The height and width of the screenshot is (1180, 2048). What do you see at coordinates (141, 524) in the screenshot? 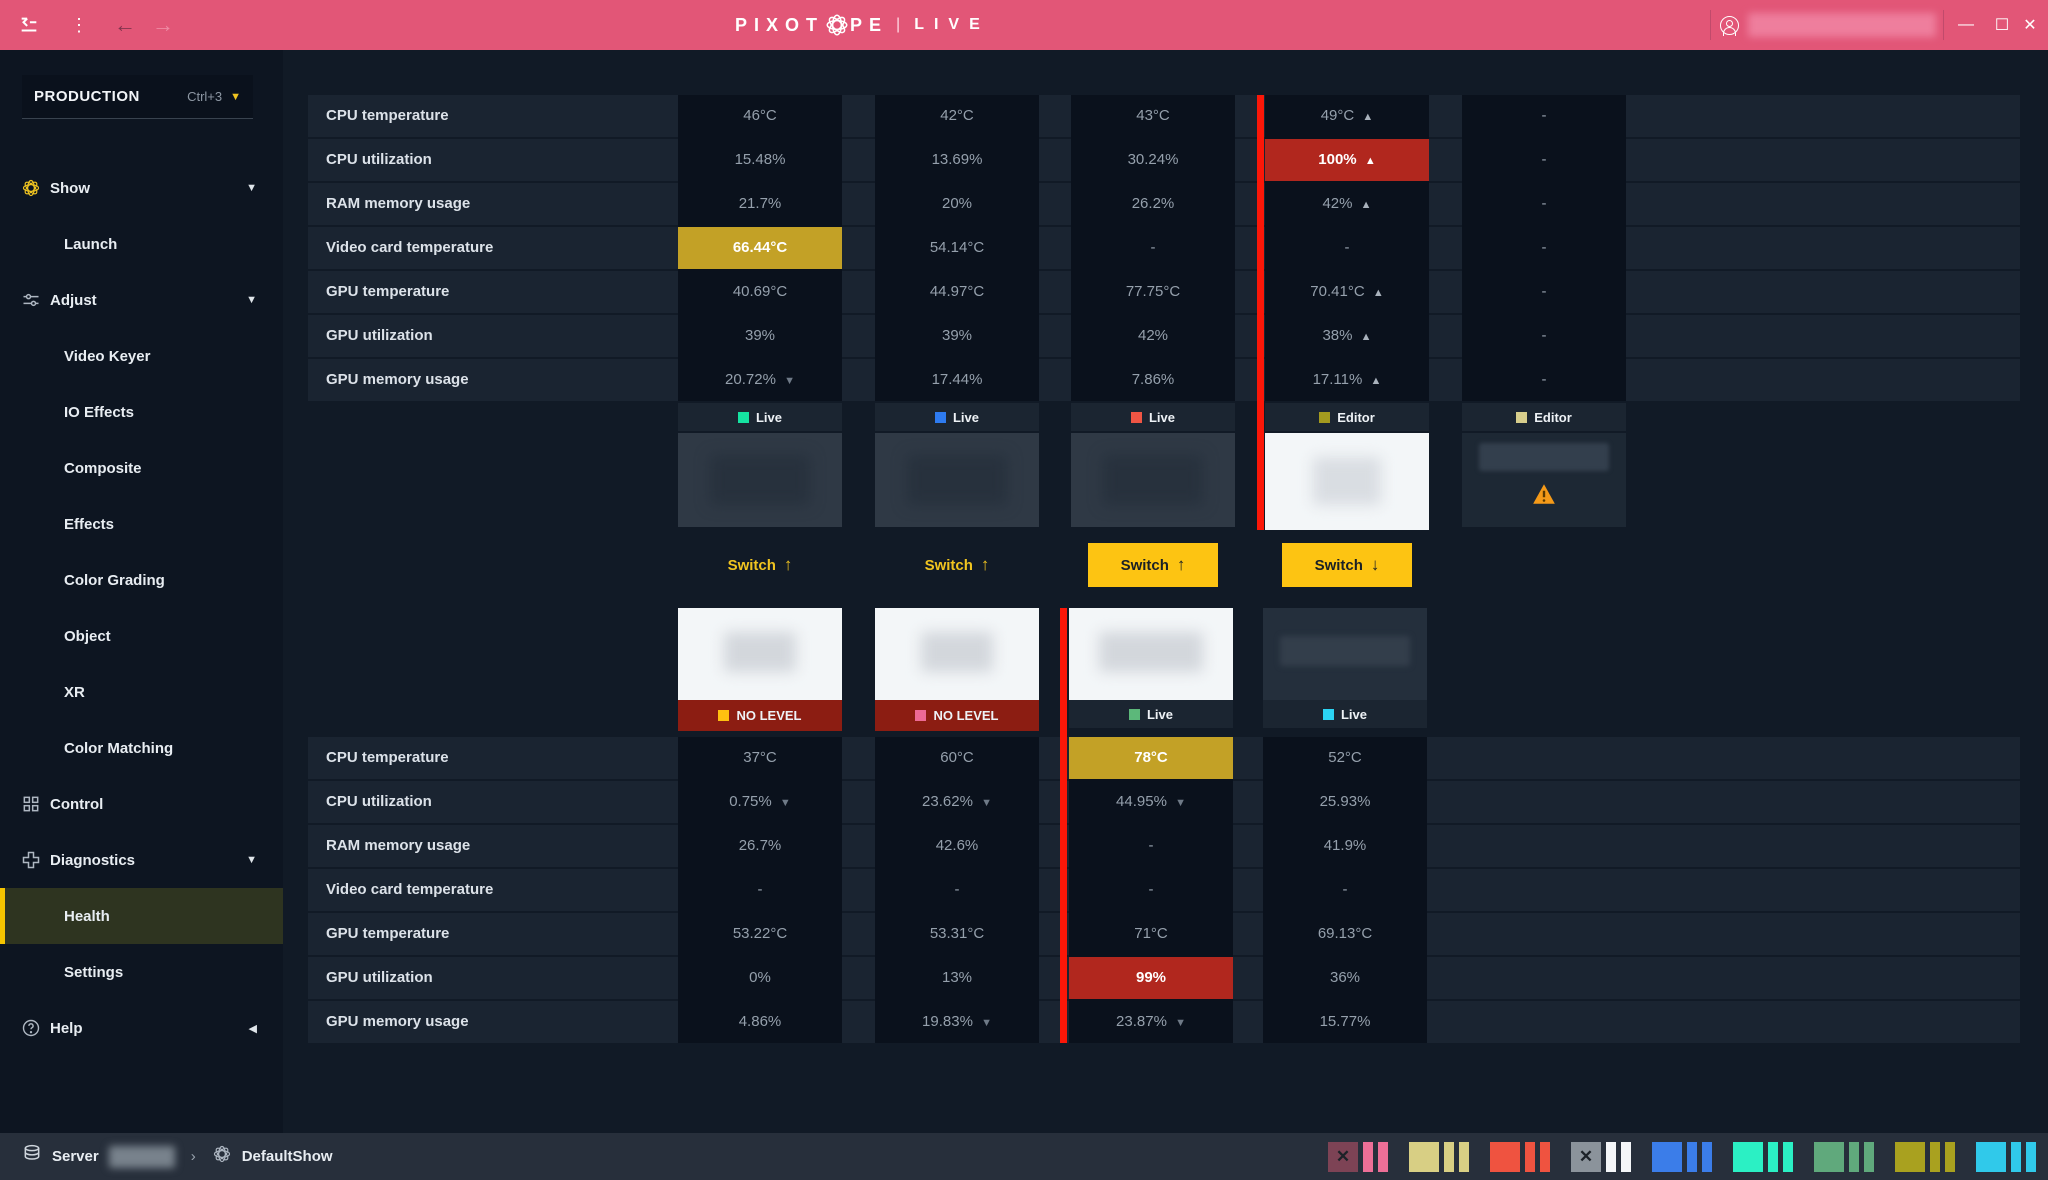
I see `sidebar-item-effects: Effects` at bounding box center [141, 524].